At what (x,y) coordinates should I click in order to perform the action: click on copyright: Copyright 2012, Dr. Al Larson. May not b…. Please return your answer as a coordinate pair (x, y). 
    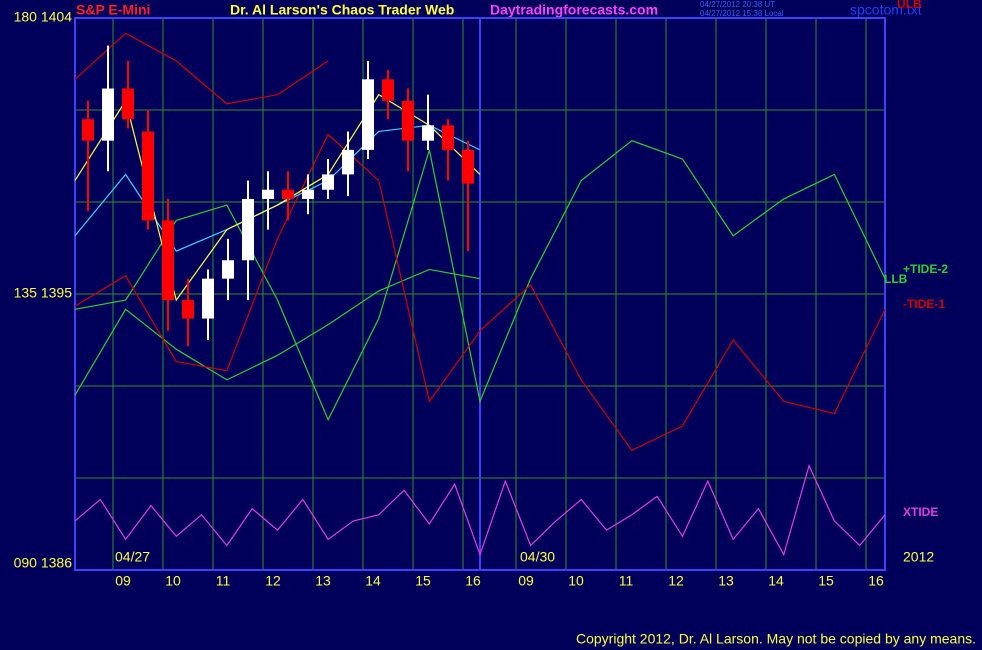
    Looking at the image, I should click on (776, 639).